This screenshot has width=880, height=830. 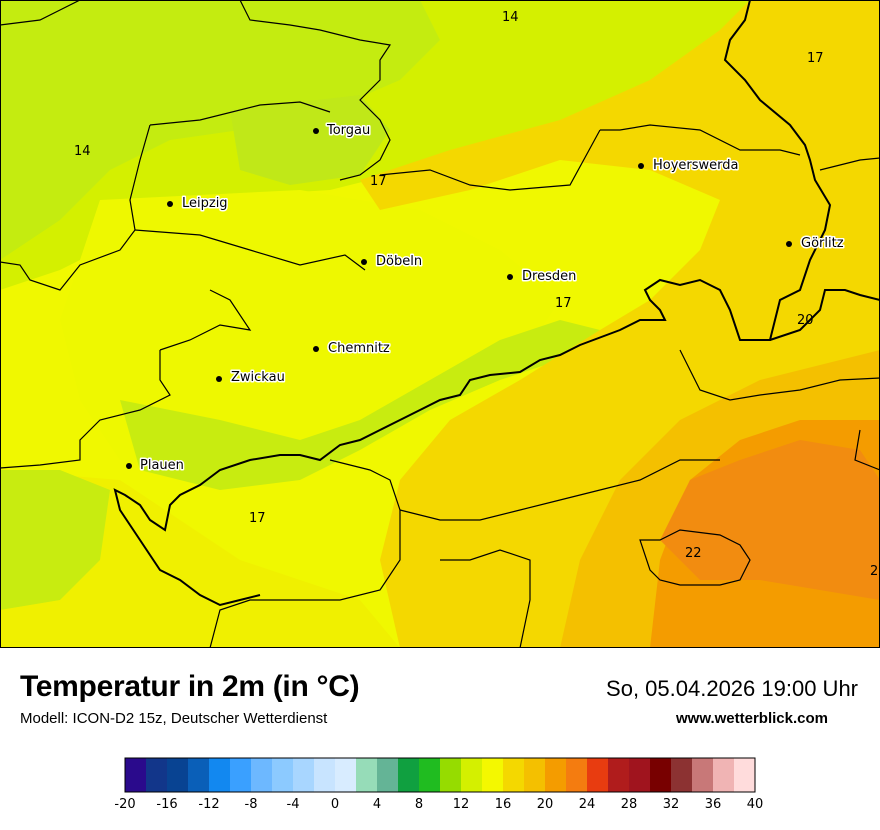 What do you see at coordinates (190, 686) in the screenshot?
I see `map-title: Temperatur in 2m (in °C)` at bounding box center [190, 686].